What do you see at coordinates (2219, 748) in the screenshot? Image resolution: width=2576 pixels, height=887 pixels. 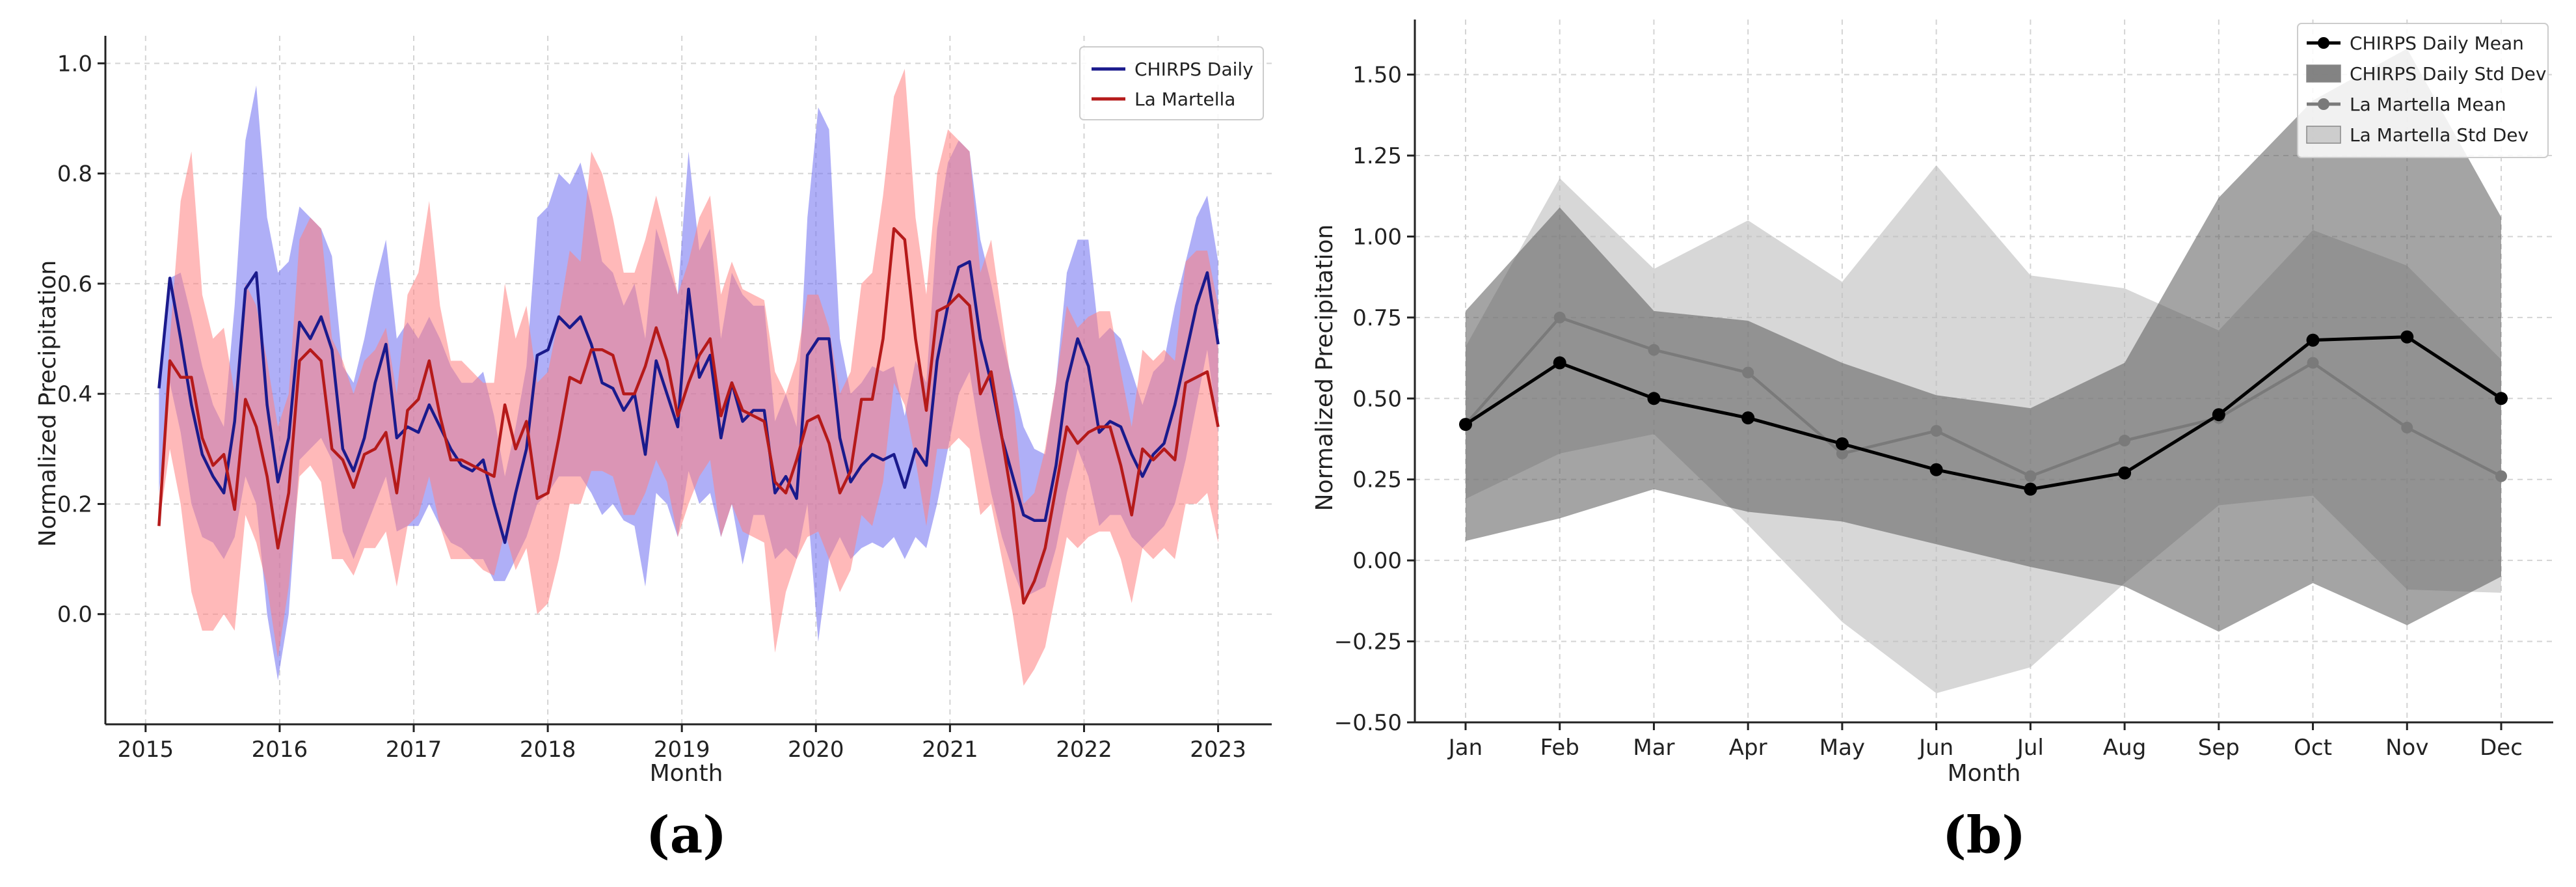 I see `panel-b-xtick-label: Sep` at bounding box center [2219, 748].